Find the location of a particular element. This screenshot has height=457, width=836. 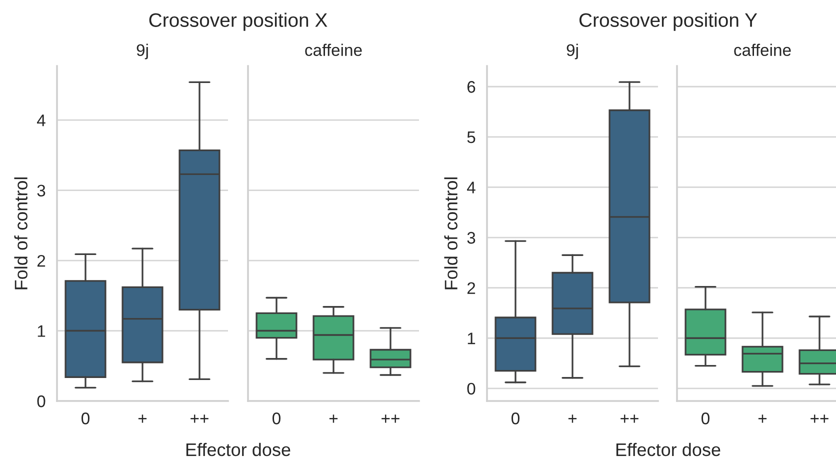

y-tick-label: 6 is located at coordinates (471, 87).